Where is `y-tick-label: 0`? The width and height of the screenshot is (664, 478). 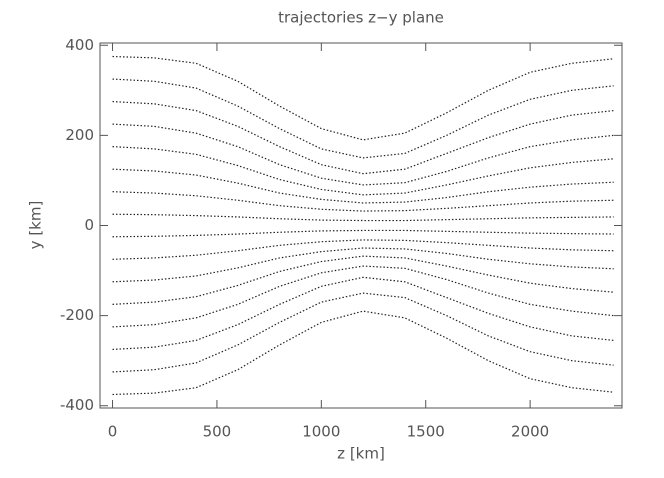 y-tick-label: 0 is located at coordinates (89, 225).